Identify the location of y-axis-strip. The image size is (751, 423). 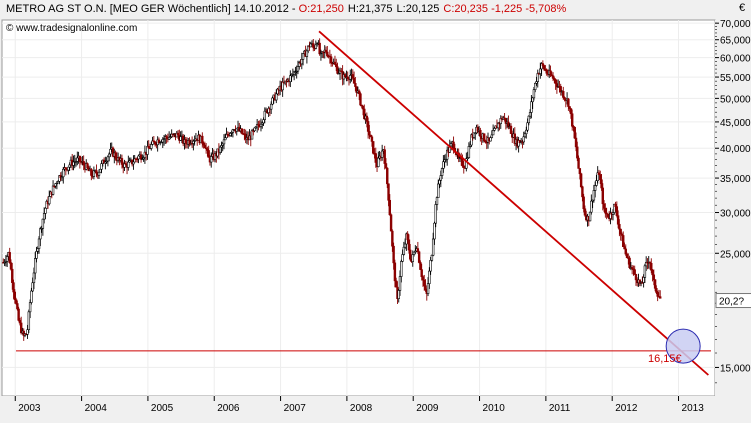
(733, 208).